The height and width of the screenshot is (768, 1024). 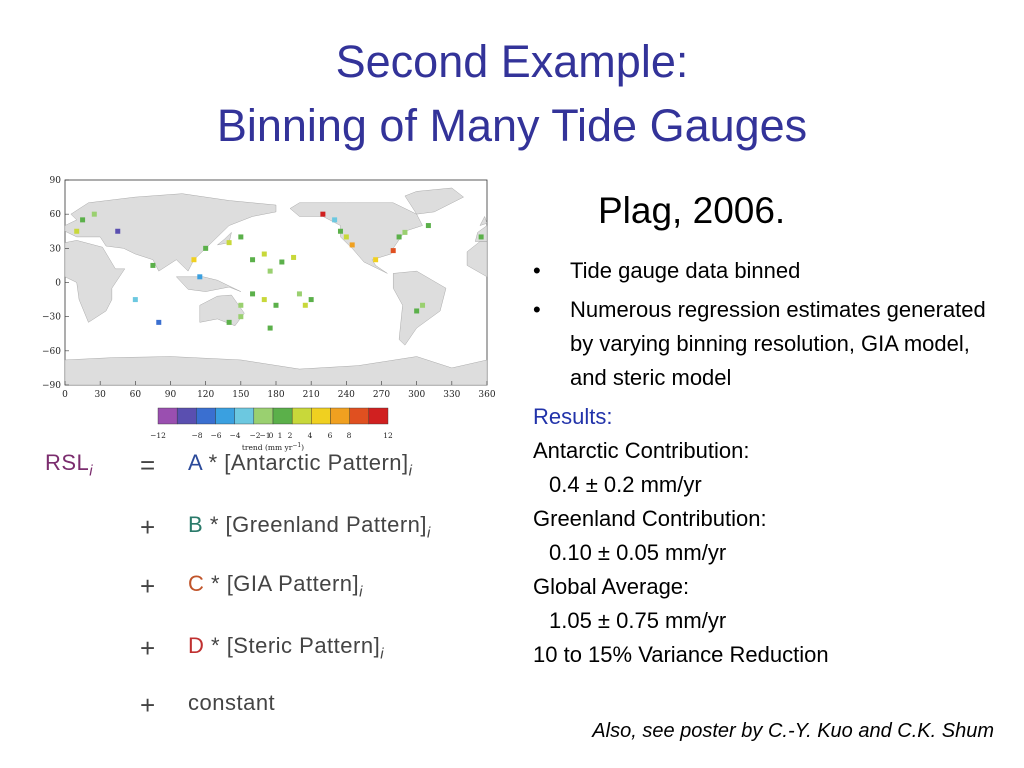 I want to click on lat-tick-label: 30, so click(x=56, y=249).